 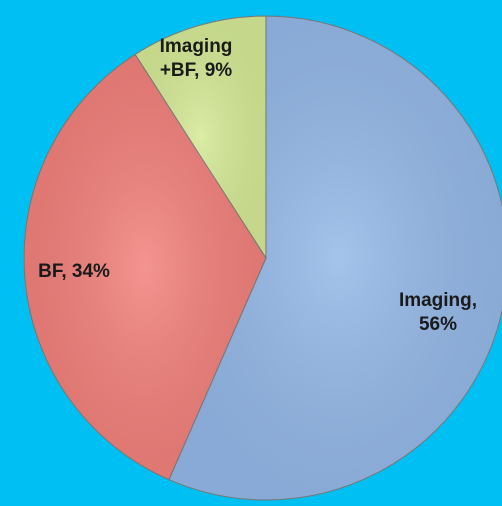 What do you see at coordinates (438, 312) in the screenshot?
I see `data-label: Imaging, 56%` at bounding box center [438, 312].